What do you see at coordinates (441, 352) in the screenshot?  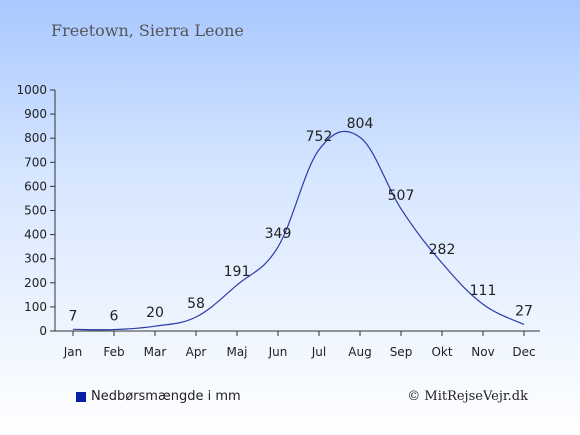 I see `x-tick-label: Okt` at bounding box center [441, 352].